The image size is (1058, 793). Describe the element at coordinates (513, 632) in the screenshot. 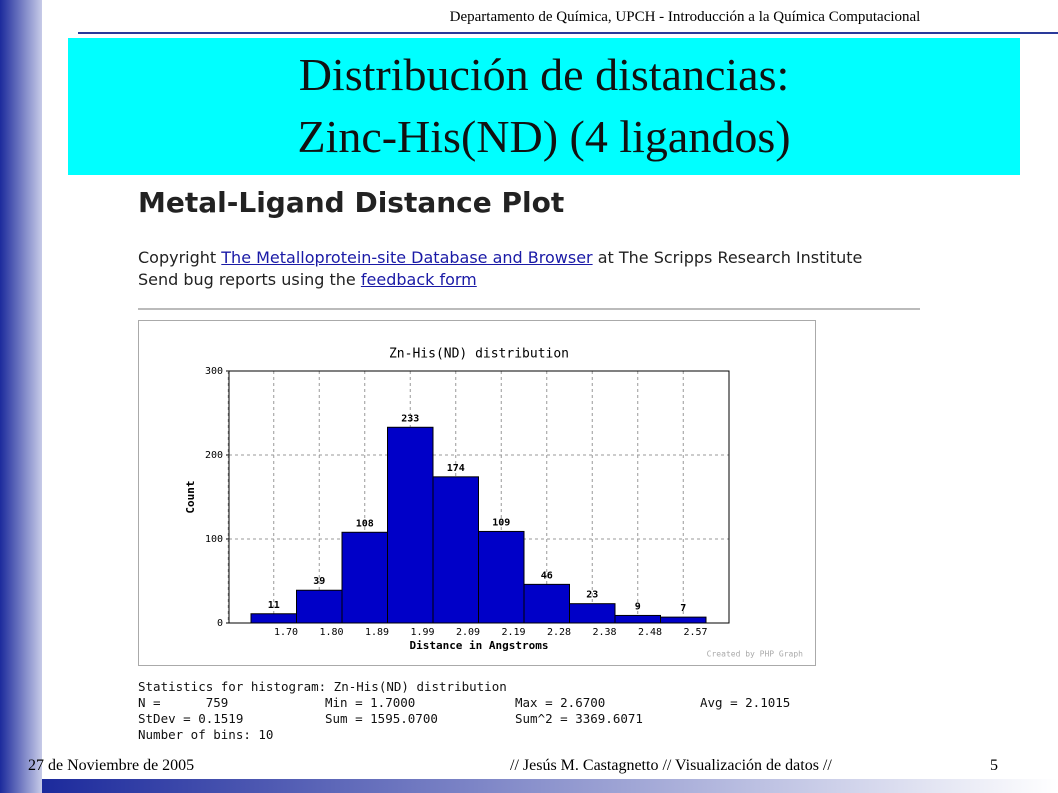

I see `x-tick-label: 2.19` at that location.